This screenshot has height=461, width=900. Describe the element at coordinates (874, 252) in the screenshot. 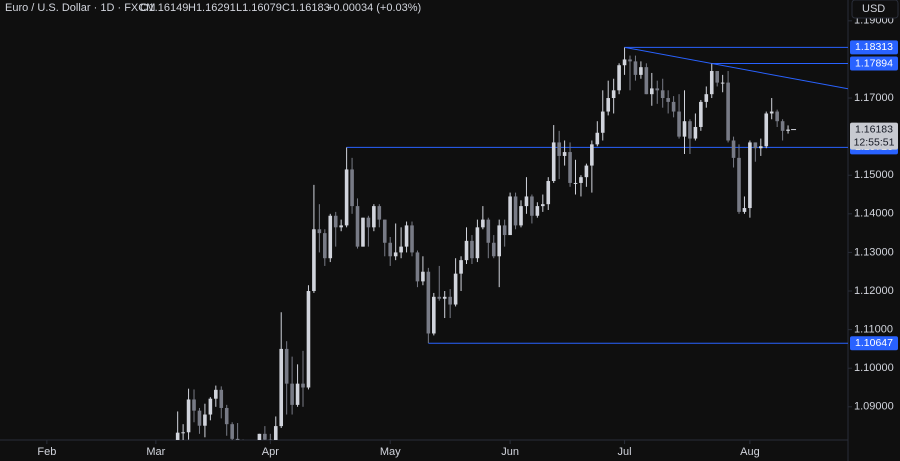

I see `y-tick-label: 1.13000` at that location.